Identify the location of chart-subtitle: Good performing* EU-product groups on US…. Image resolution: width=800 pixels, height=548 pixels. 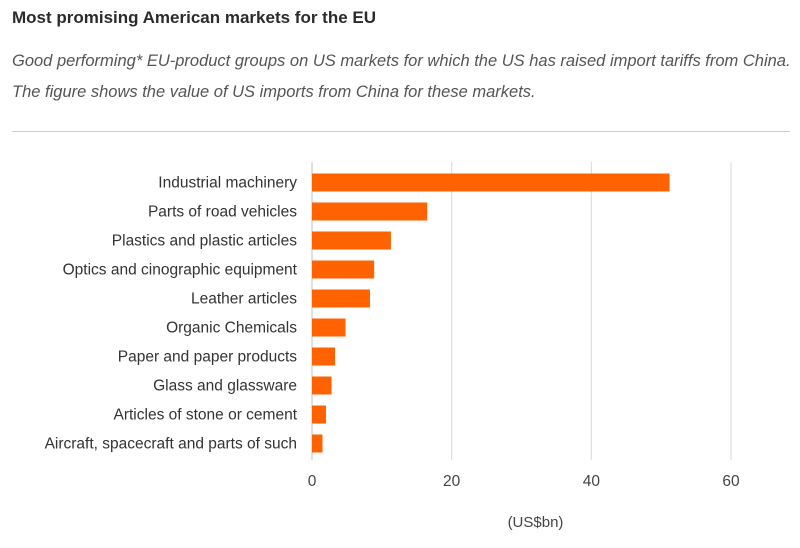
(401, 76).